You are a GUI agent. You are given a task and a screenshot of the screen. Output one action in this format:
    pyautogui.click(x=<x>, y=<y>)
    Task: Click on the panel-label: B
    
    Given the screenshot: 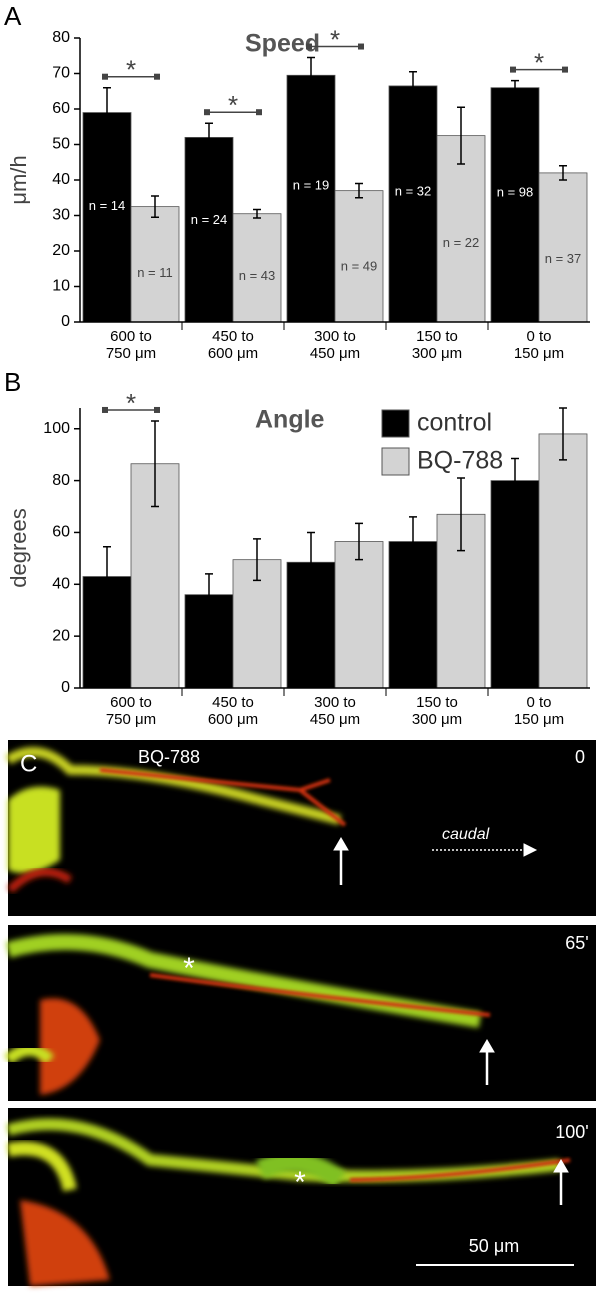 What is the action you would take?
    pyautogui.click(x=12, y=382)
    